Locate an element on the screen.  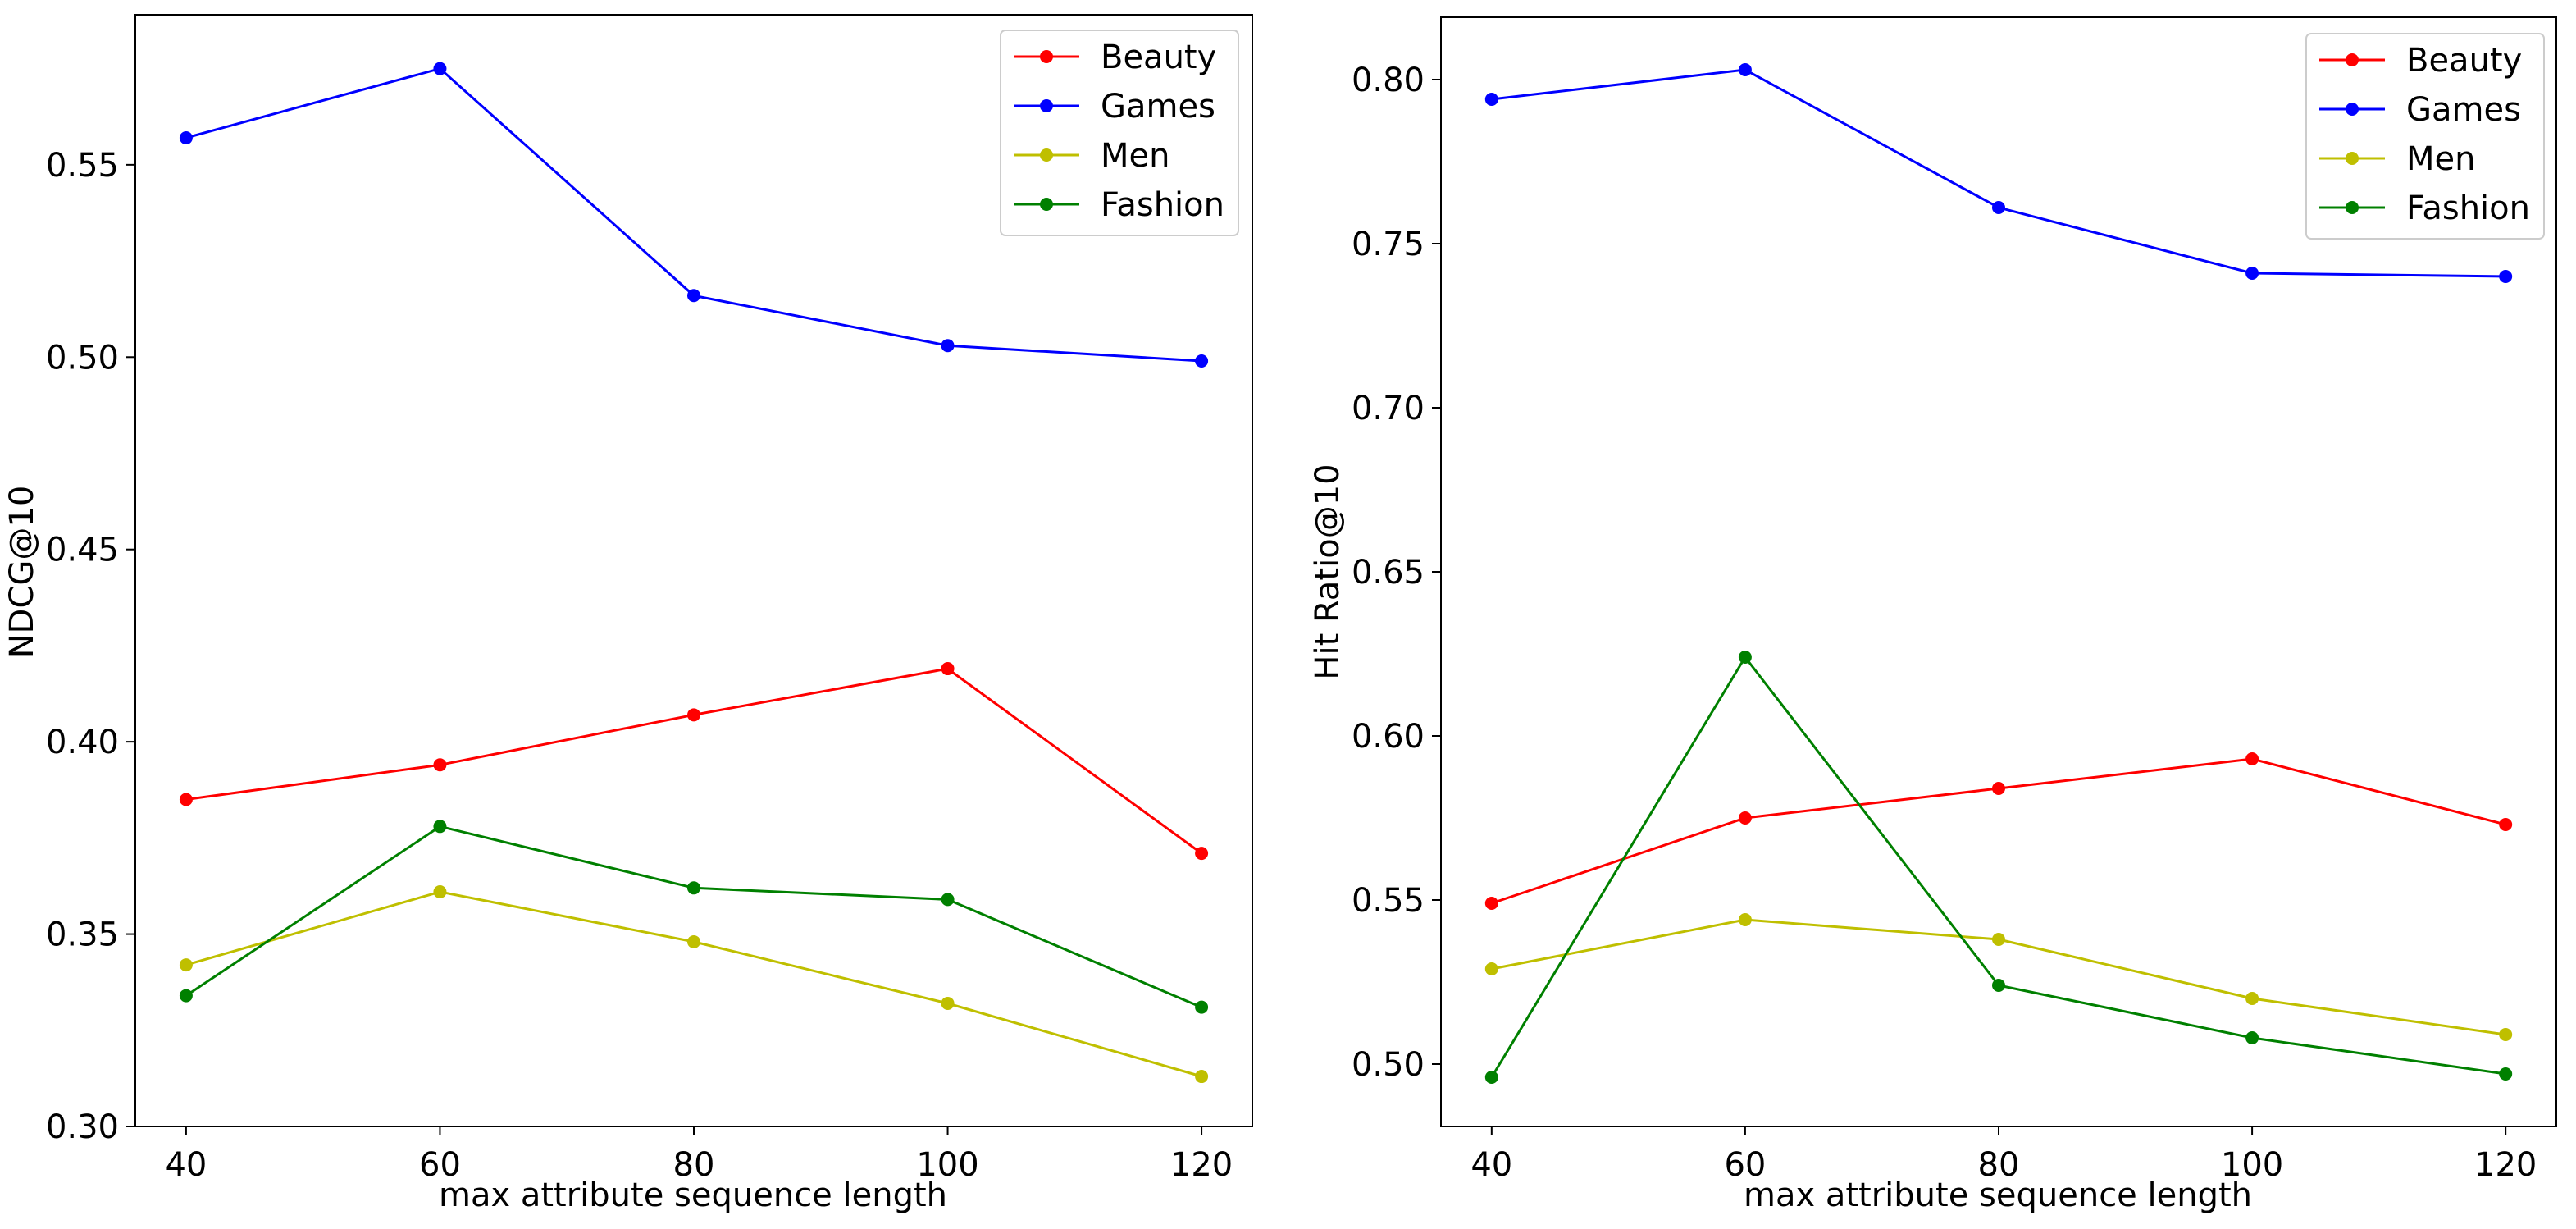
ndcg-x-tick-label: 40 is located at coordinates (186, 1165).